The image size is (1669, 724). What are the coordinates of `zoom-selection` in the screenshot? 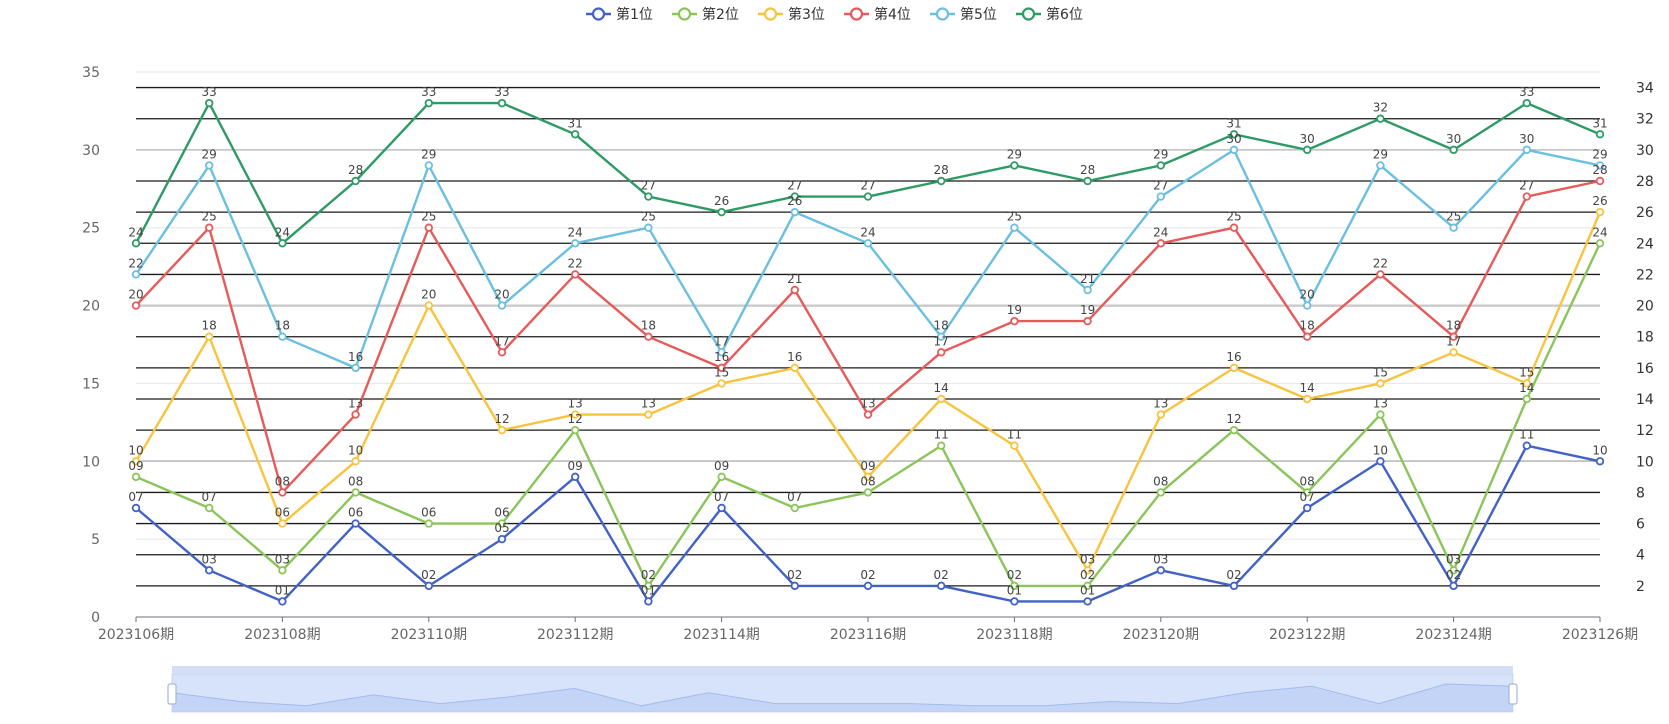 It's located at (842, 693).